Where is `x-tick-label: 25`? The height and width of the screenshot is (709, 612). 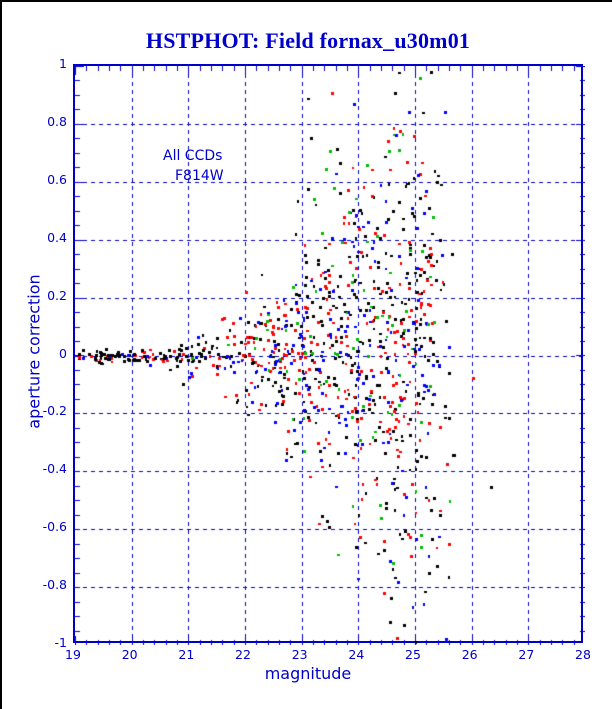 x-tick-label: 25 is located at coordinates (413, 654).